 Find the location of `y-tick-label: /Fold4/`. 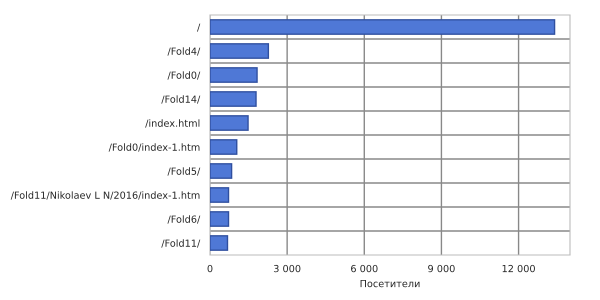

y-tick-label: /Fold4/ is located at coordinates (183, 51).